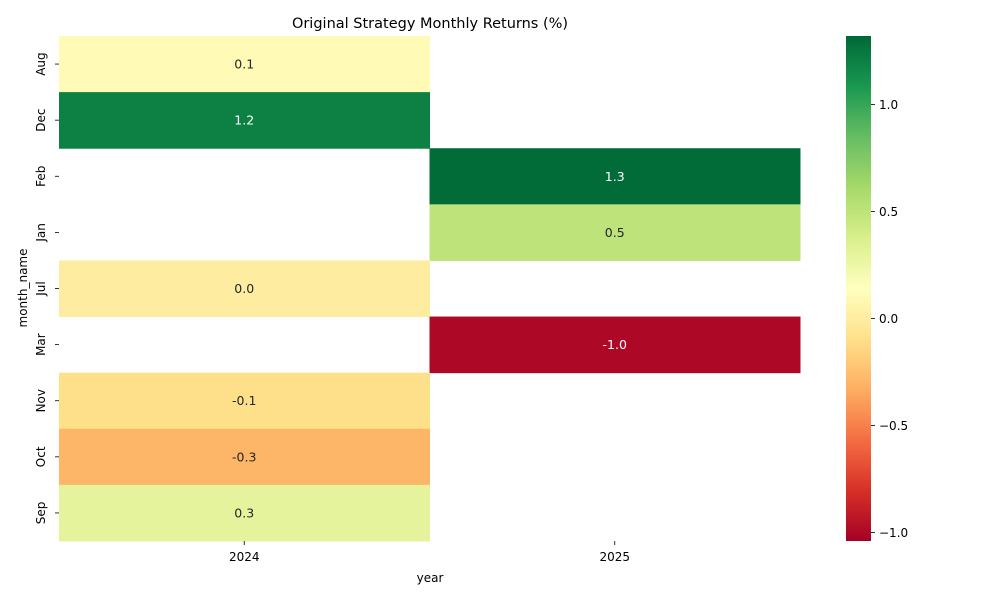  I want to click on cell-value-label: -0.3, so click(244, 456).